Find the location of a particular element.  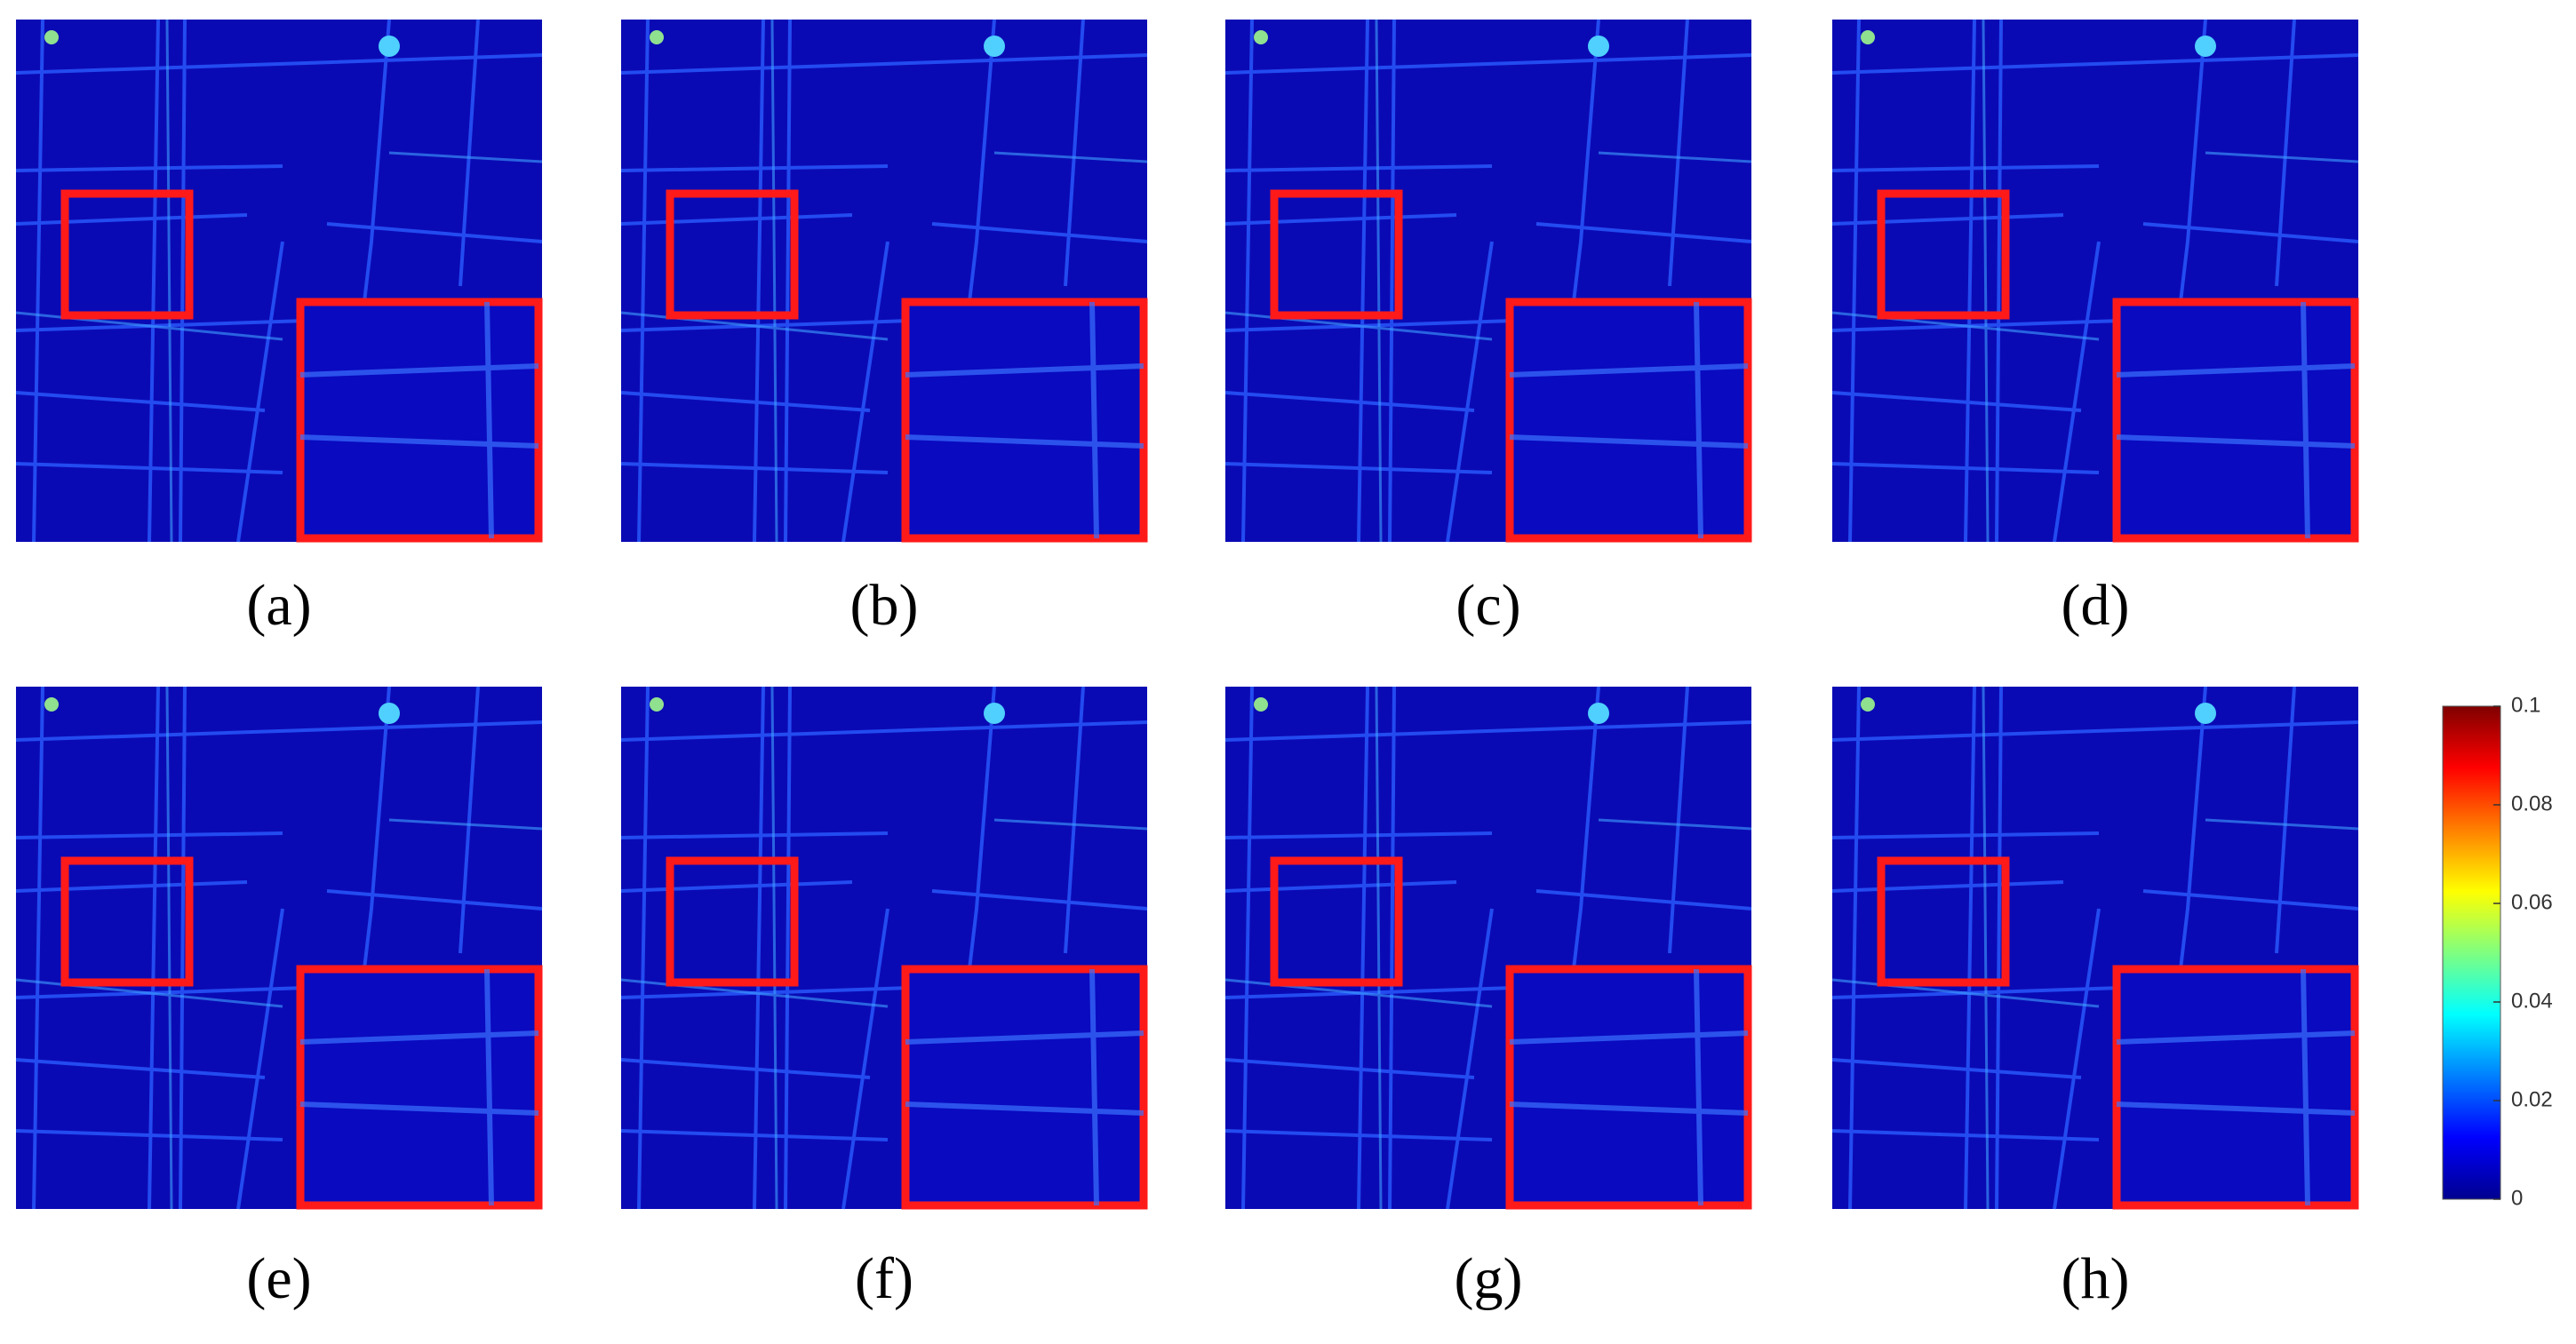

colorbar is located at coordinates (2471, 953).